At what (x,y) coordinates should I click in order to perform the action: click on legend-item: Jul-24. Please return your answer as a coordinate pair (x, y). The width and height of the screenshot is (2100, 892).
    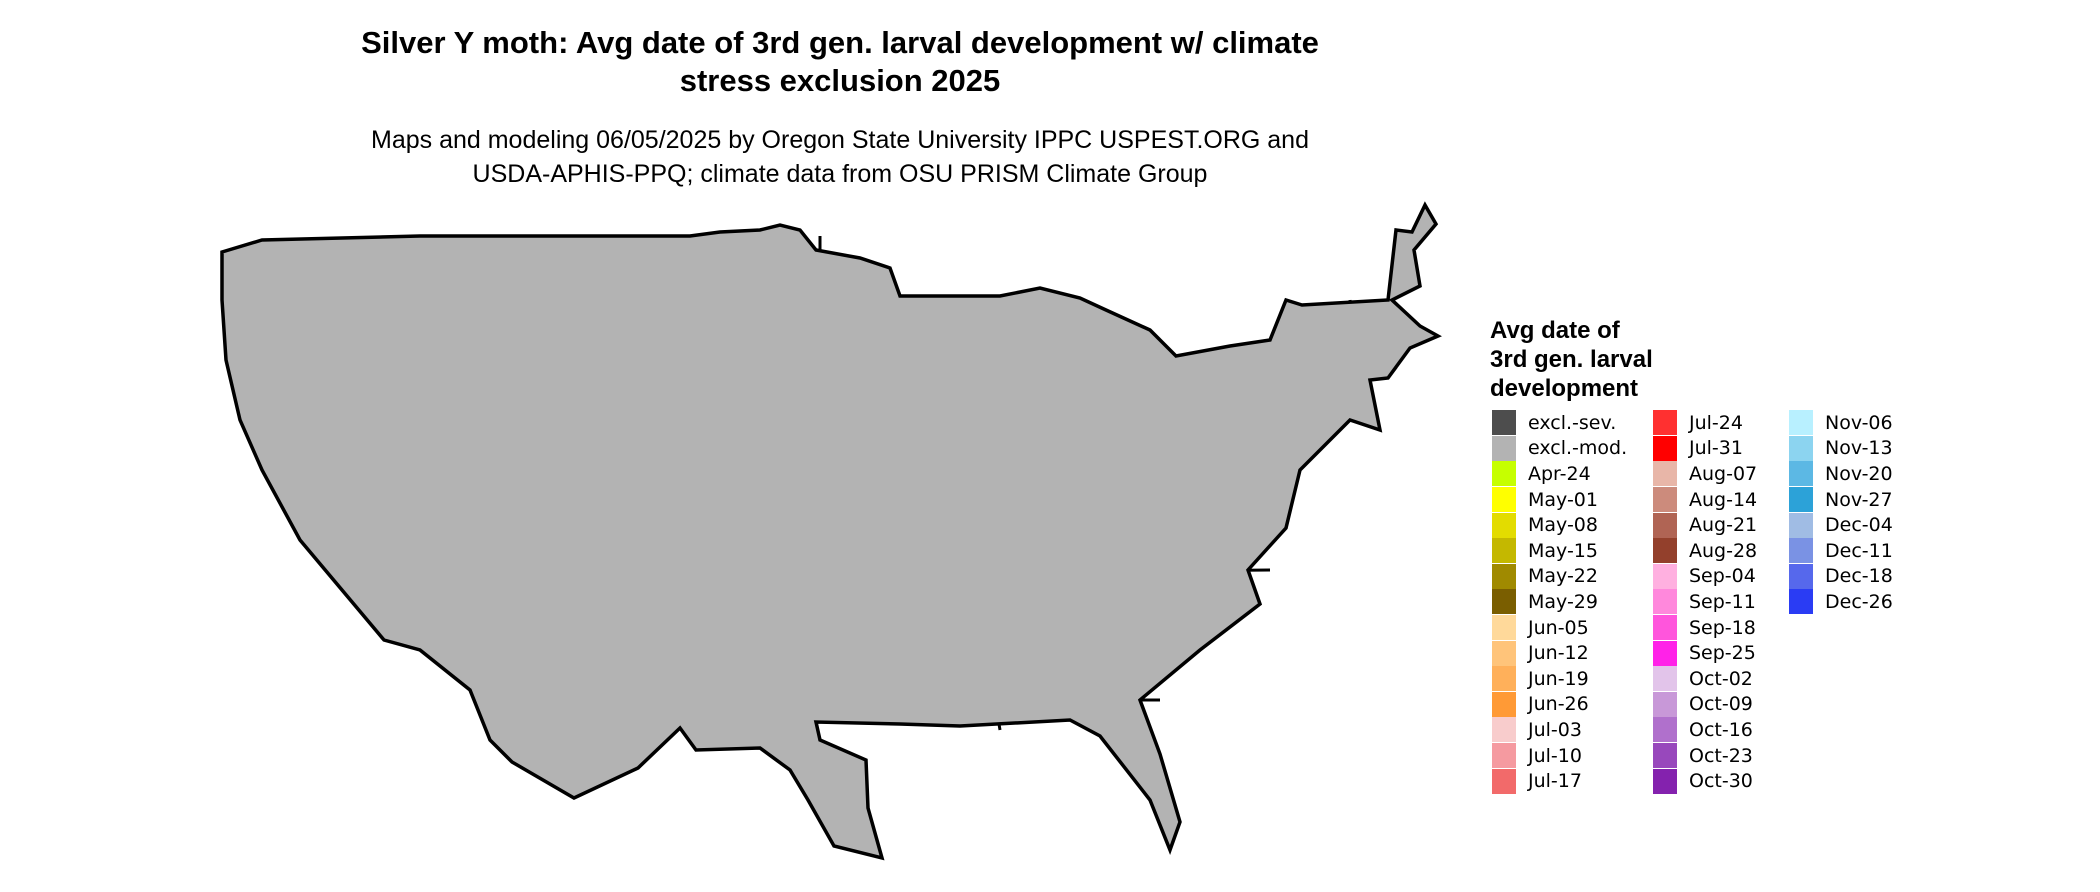
    Looking at the image, I should click on (1705, 423).